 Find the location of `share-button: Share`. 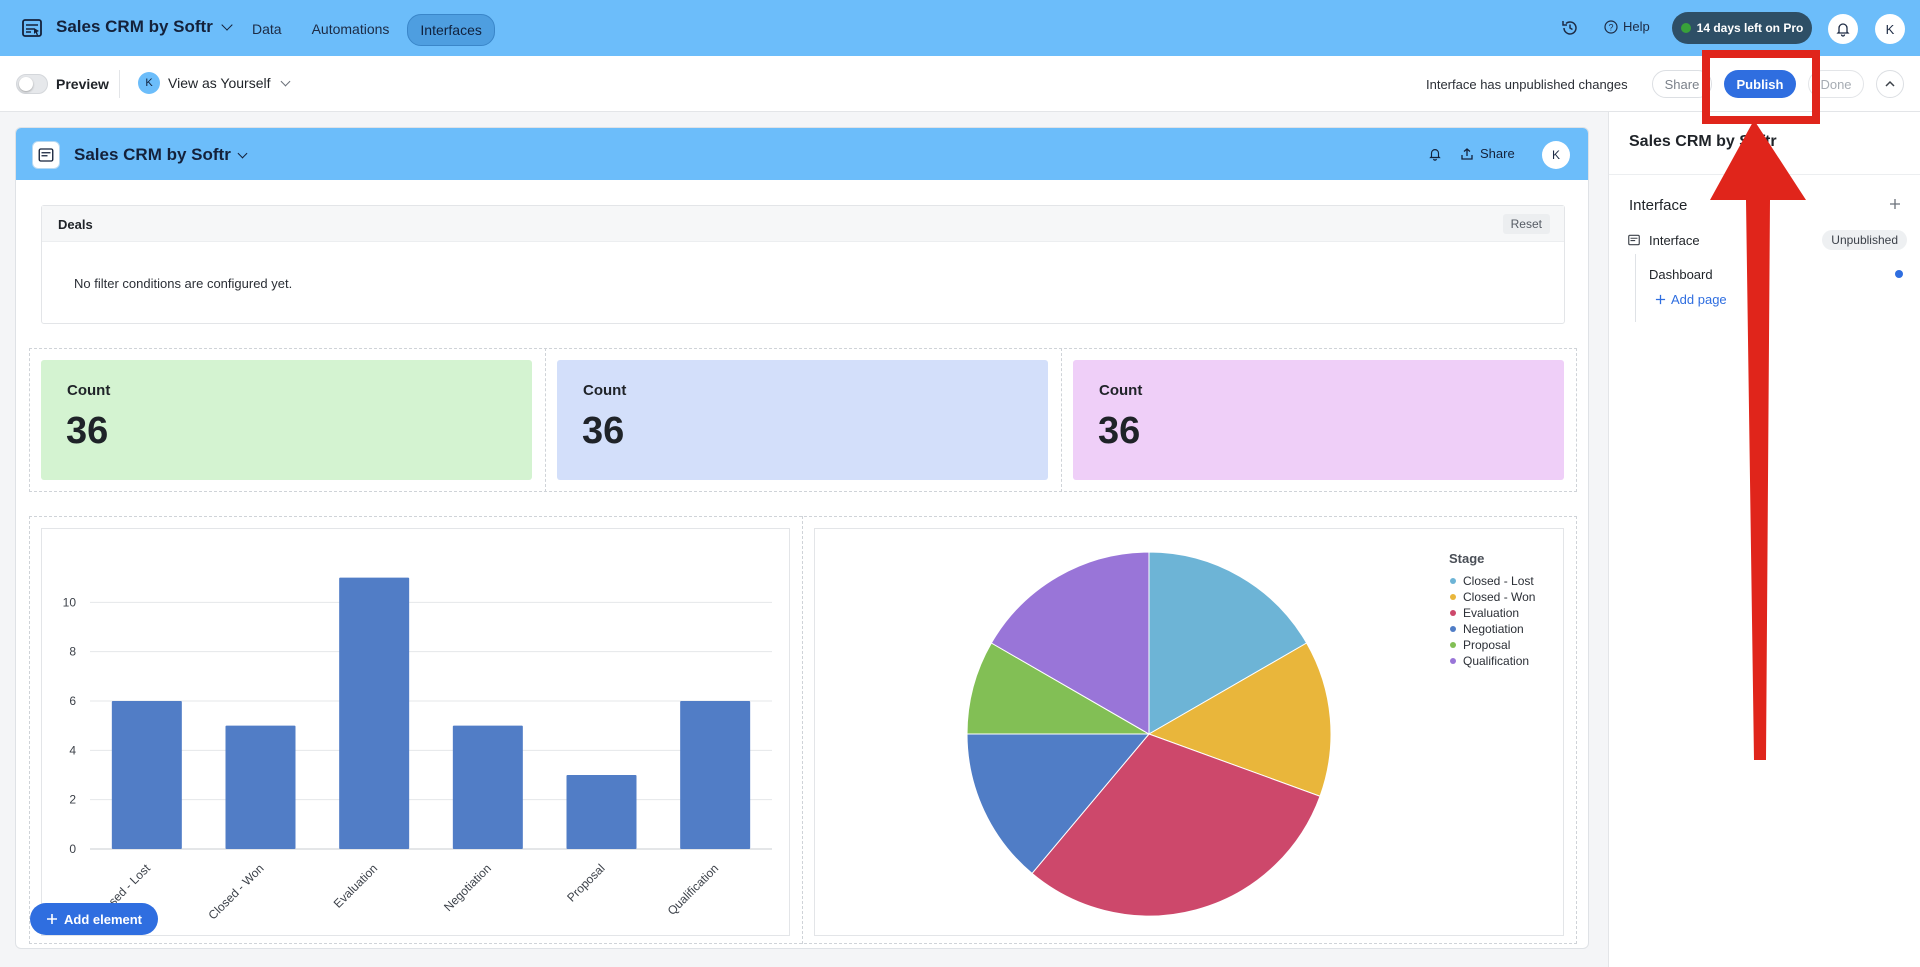

share-button: Share is located at coordinates (1682, 84).